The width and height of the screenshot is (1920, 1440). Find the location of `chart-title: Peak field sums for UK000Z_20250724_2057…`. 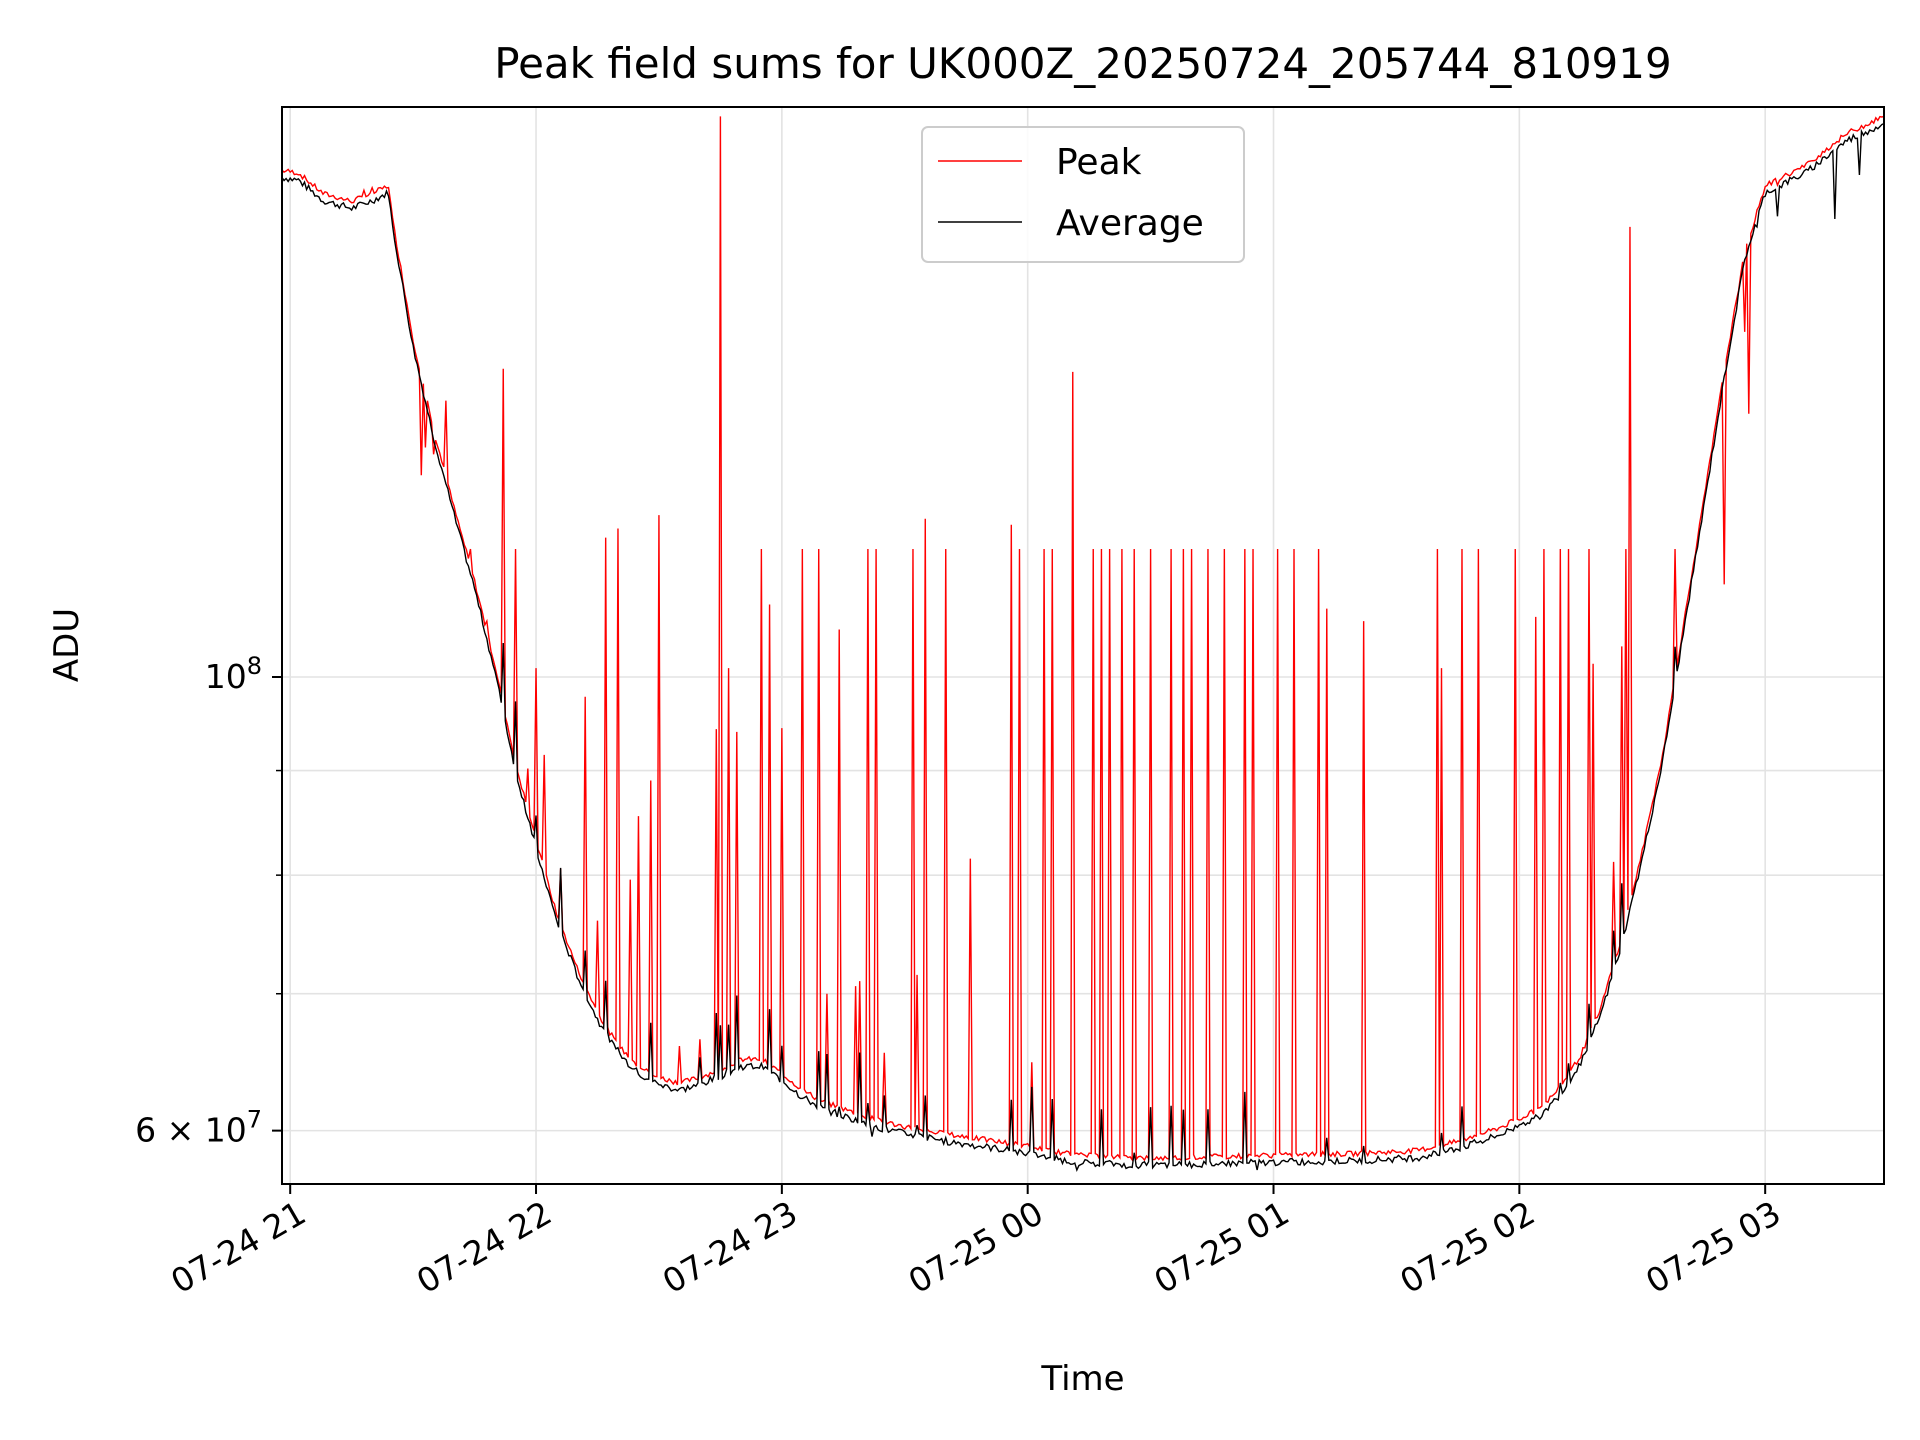

chart-title: Peak field sums for UK000Z_20250724_2057… is located at coordinates (1082, 63).